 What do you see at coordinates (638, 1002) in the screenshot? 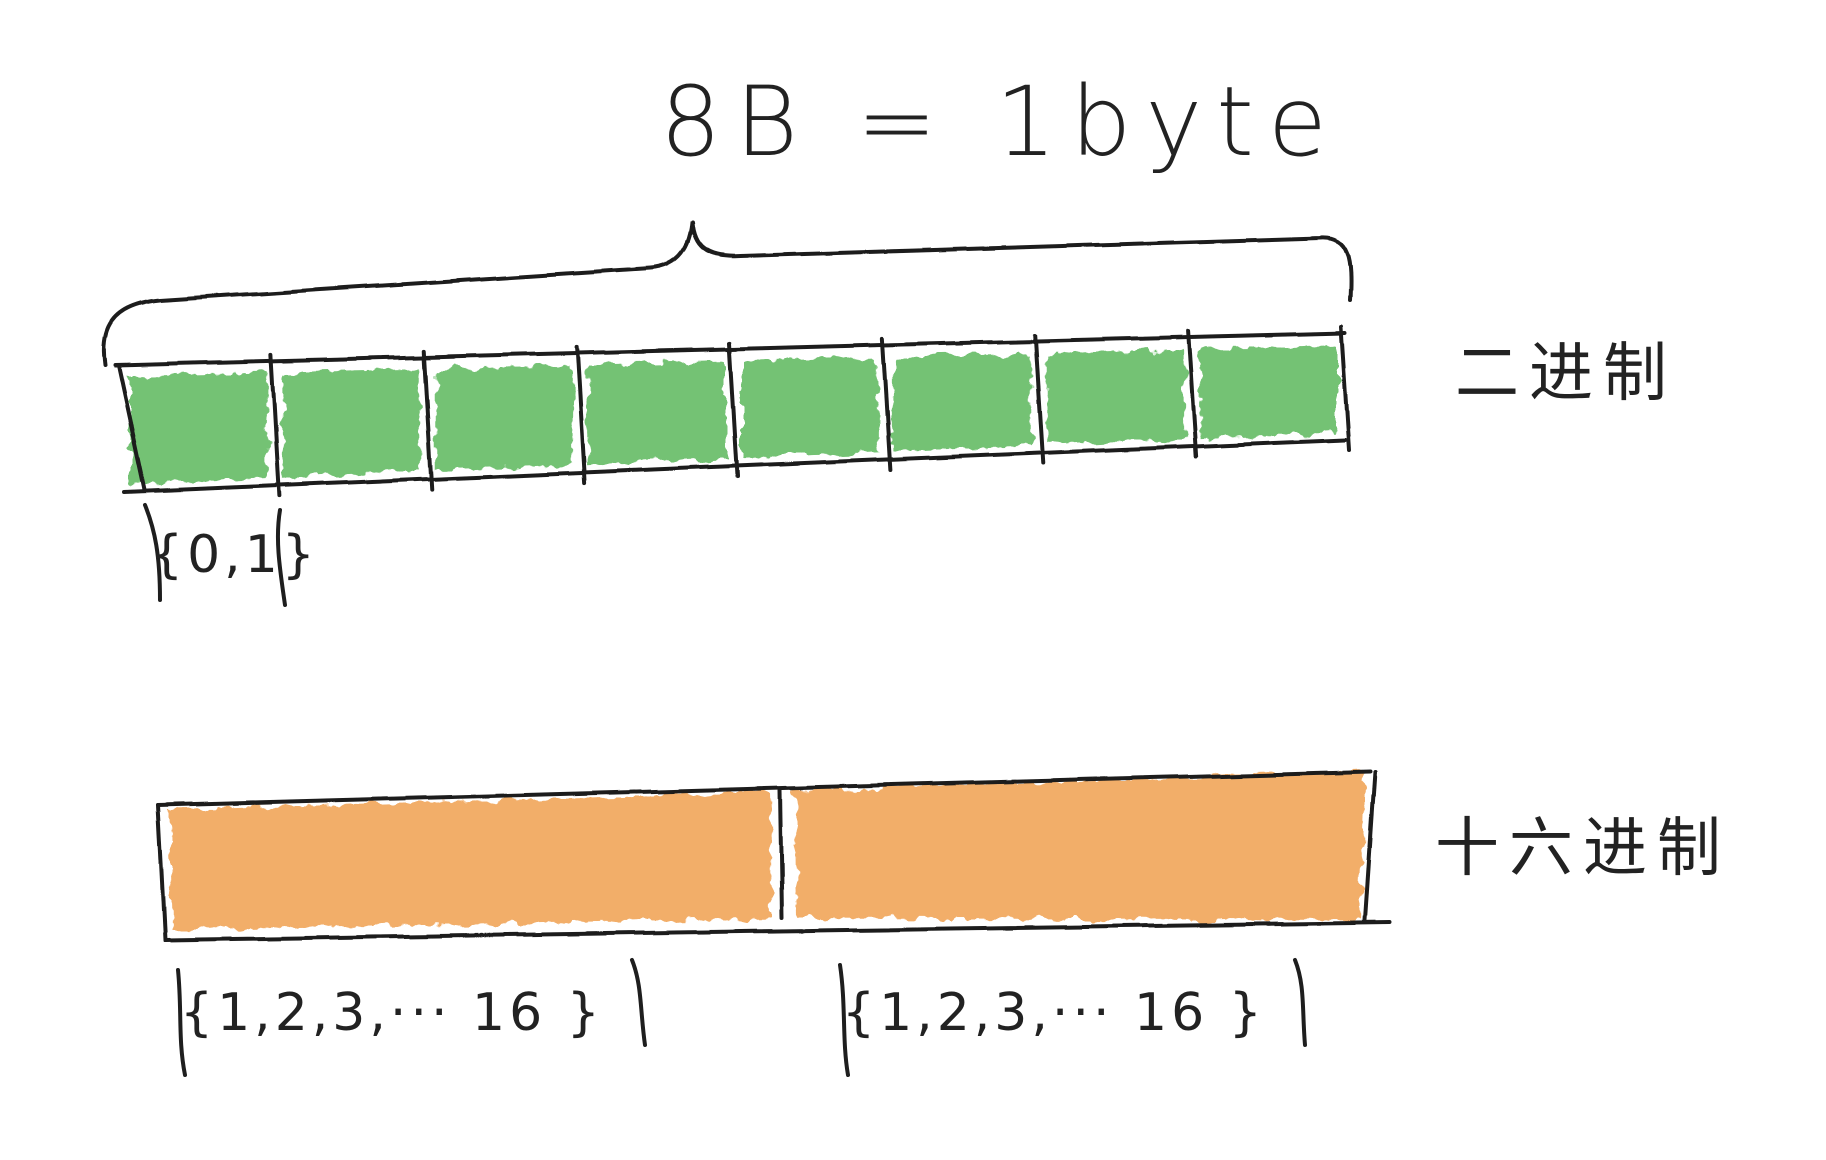
I see `hex-range-1-right-tick` at bounding box center [638, 1002].